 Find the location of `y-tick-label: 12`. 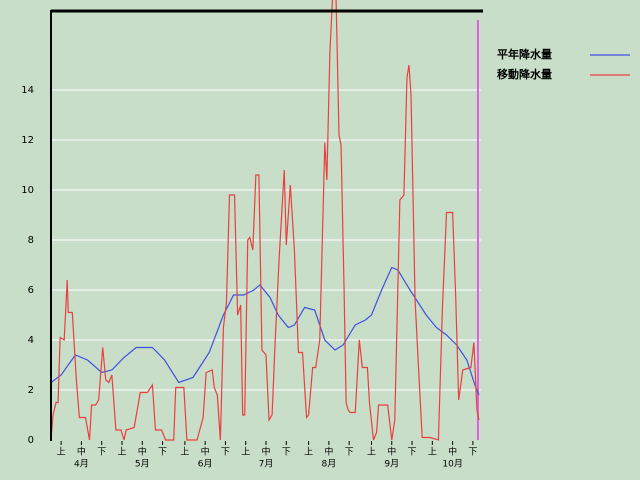

y-tick-label: 12 is located at coordinates (27, 140).